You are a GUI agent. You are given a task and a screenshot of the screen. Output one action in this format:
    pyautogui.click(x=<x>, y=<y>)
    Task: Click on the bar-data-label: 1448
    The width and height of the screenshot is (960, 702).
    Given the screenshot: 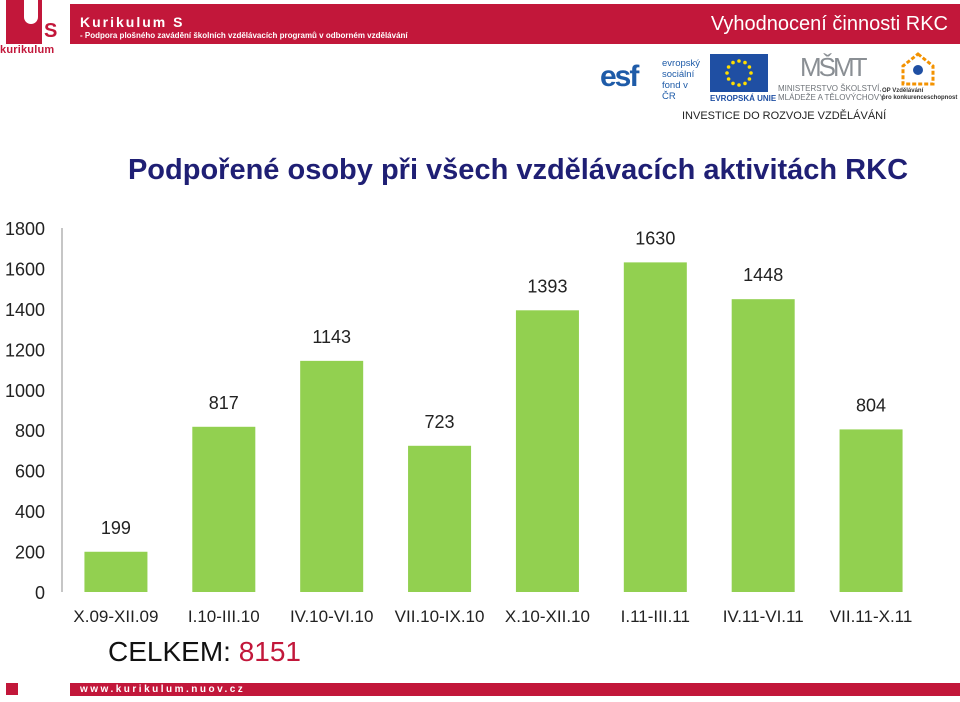 What is the action you would take?
    pyautogui.click(x=763, y=275)
    